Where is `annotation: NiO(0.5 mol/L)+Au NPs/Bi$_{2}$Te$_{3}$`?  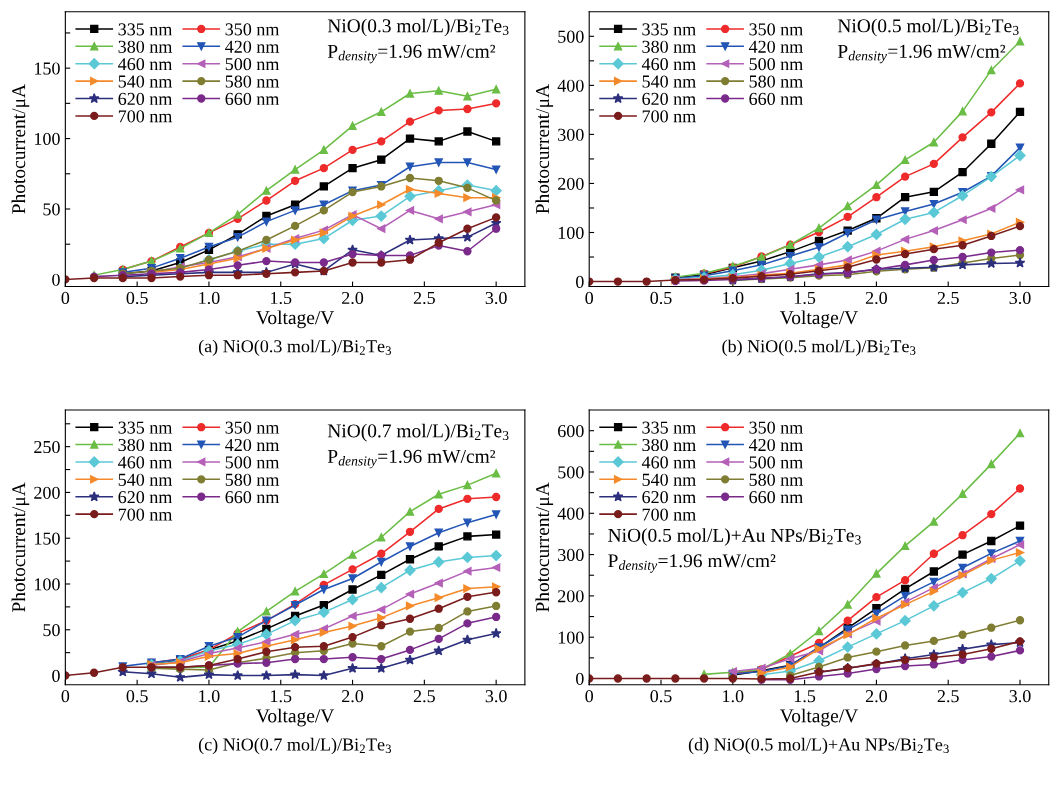 annotation: NiO(0.5 mol/L)+Au NPs/Bi$_{2}$Te$_{3}$ is located at coordinates (734, 537).